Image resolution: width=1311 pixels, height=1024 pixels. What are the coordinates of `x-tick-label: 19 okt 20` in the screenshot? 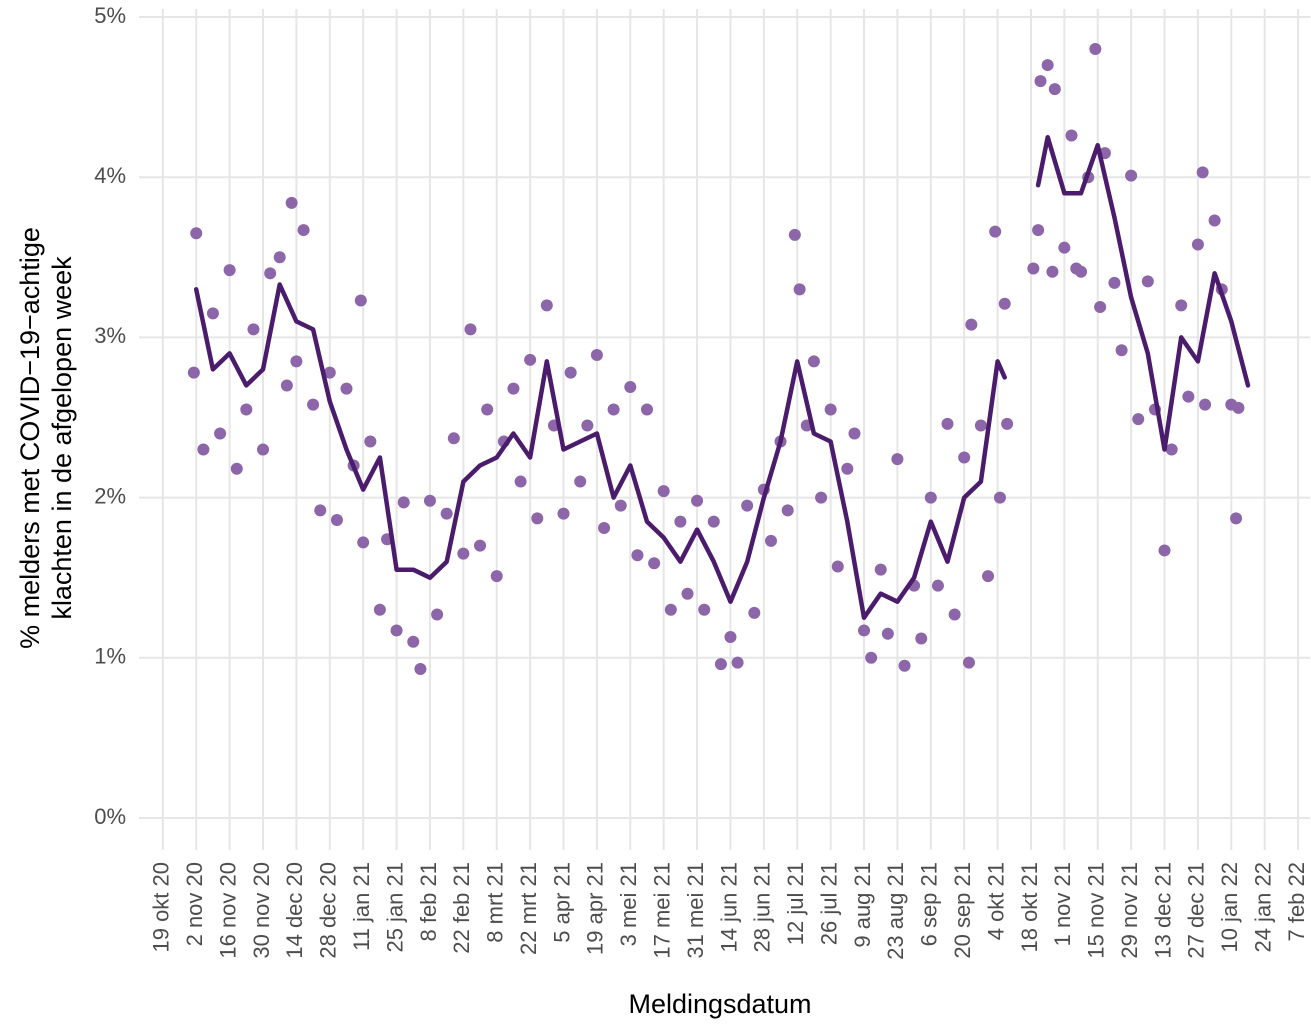 It's located at (161, 907).